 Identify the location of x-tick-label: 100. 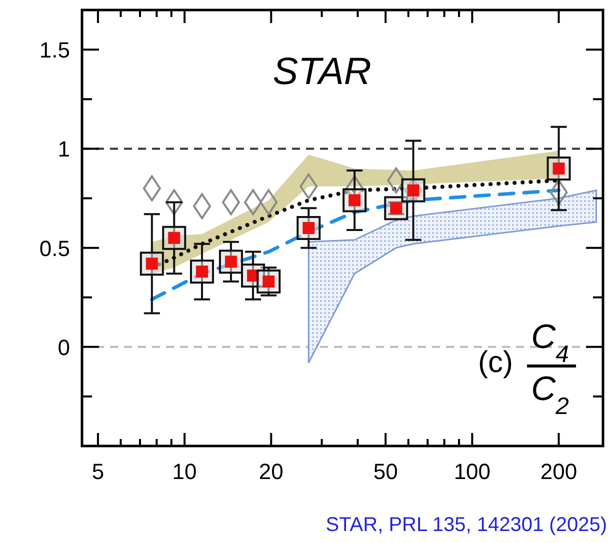
(472, 471).